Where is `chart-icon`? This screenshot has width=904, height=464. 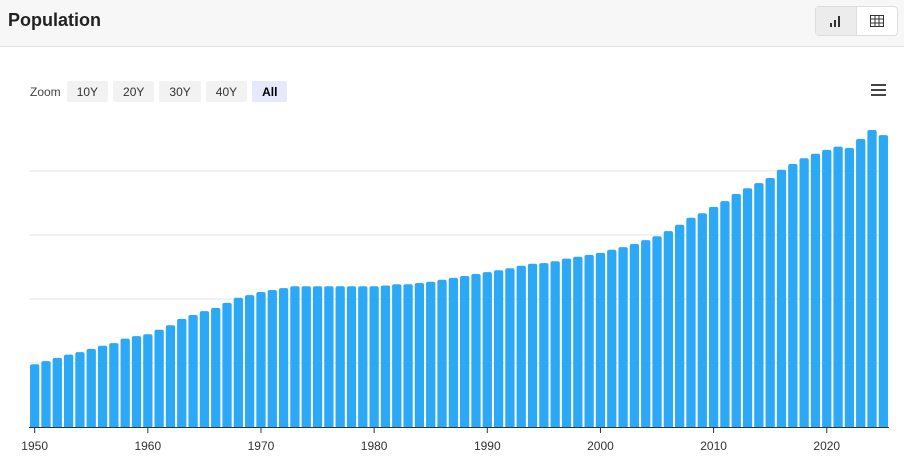
chart-icon is located at coordinates (835, 21).